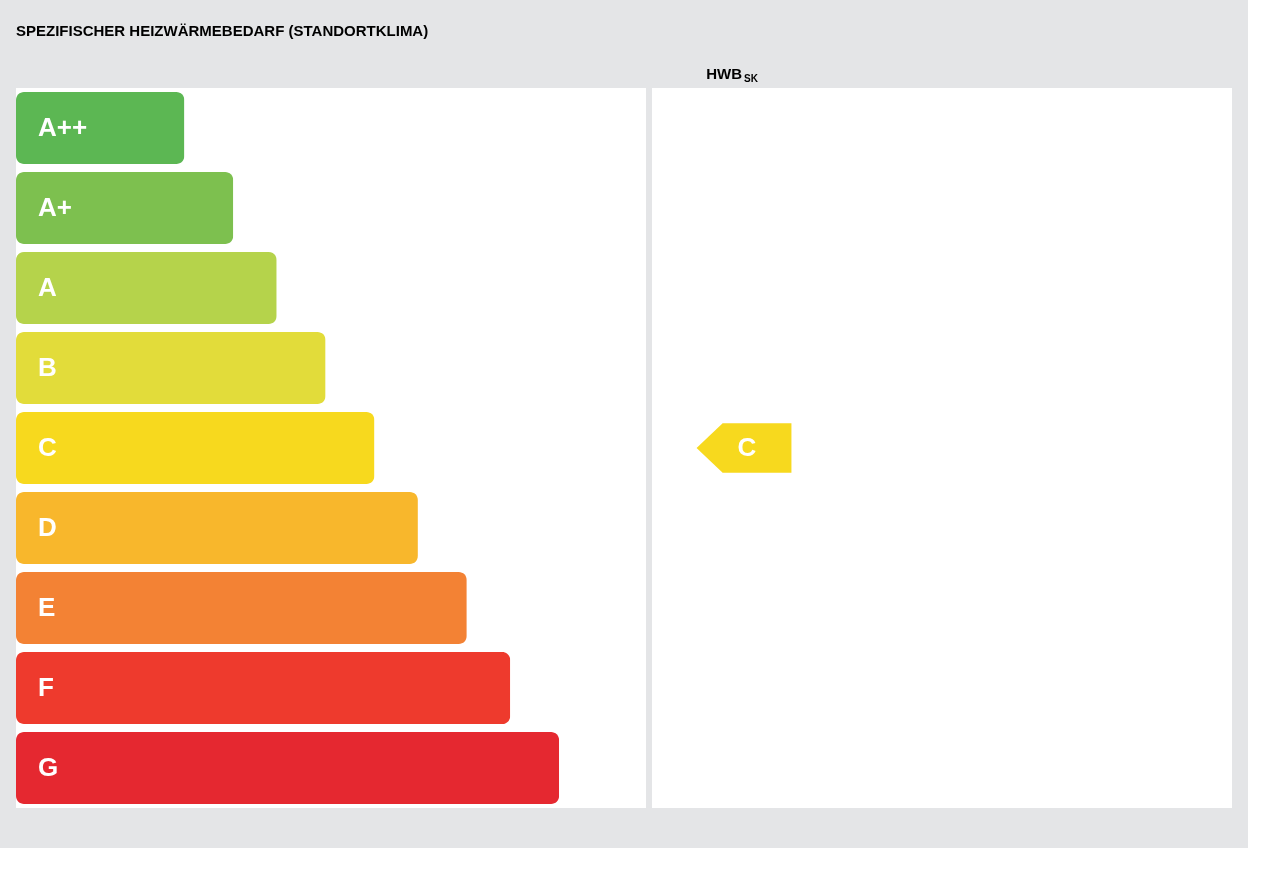 This screenshot has width=1280, height=891. Describe the element at coordinates (222, 30) in the screenshot. I see `chart-title: SPEZIFISCHER HEIZWÄRMEBEDARF (STANDORTKLIMA)` at that location.